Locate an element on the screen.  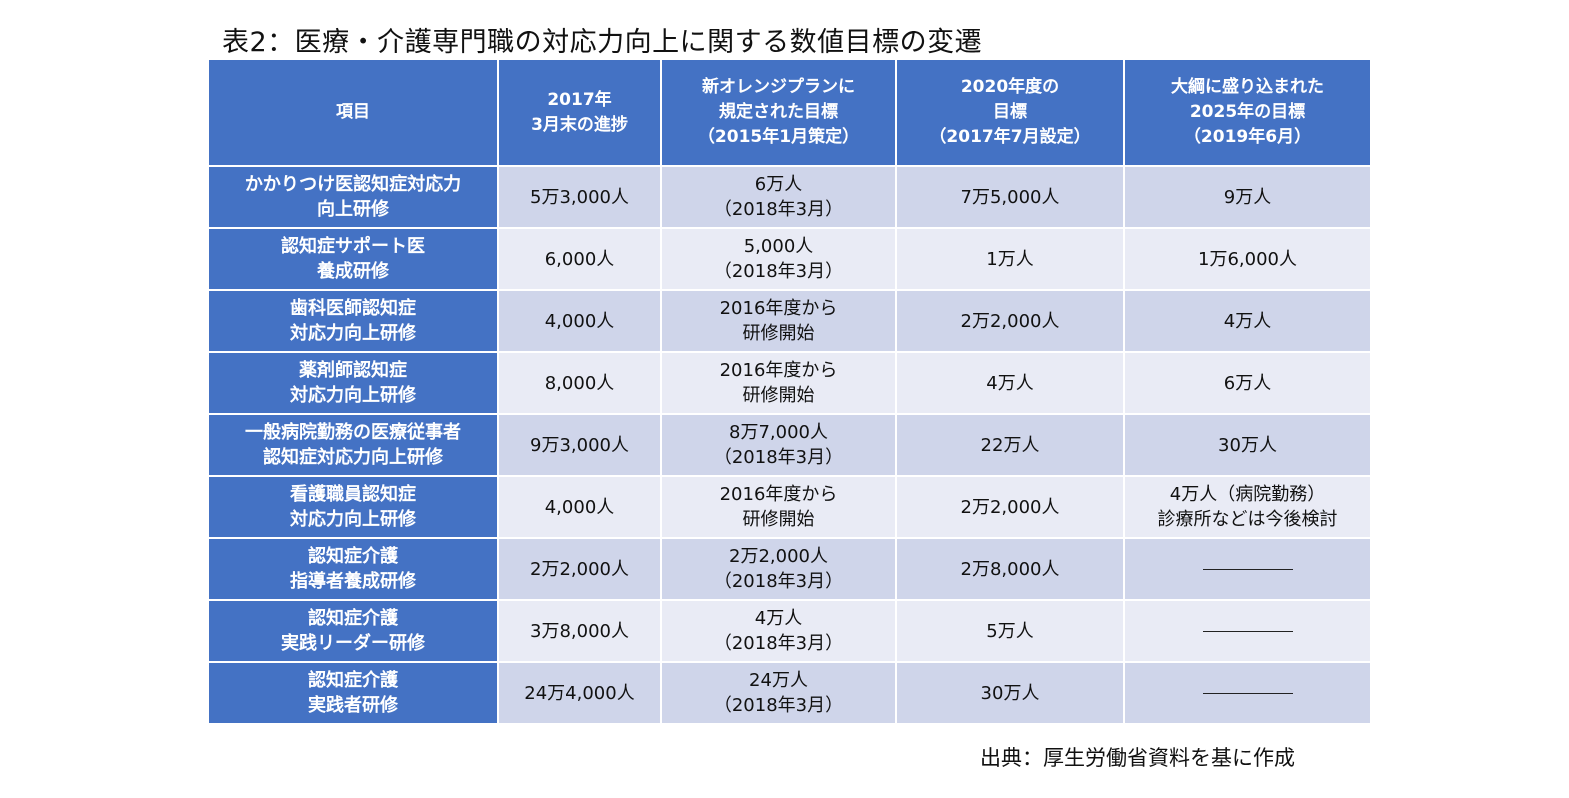
cell-progress-2017: 2万2,000人 is located at coordinates (579, 569).